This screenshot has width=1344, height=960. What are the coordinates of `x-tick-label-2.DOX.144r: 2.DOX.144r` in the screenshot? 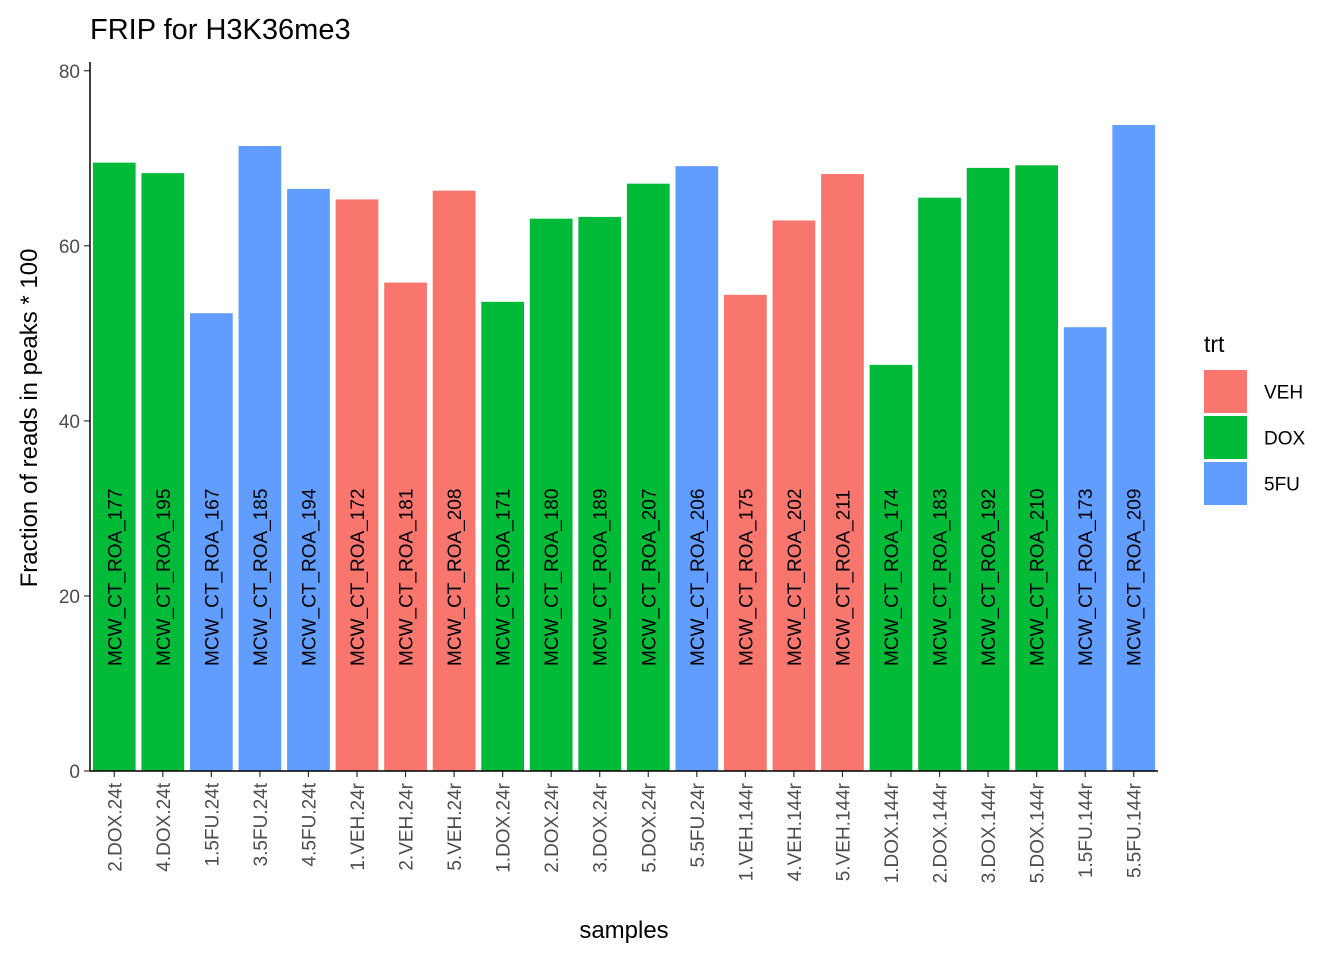 It's located at (941, 832).